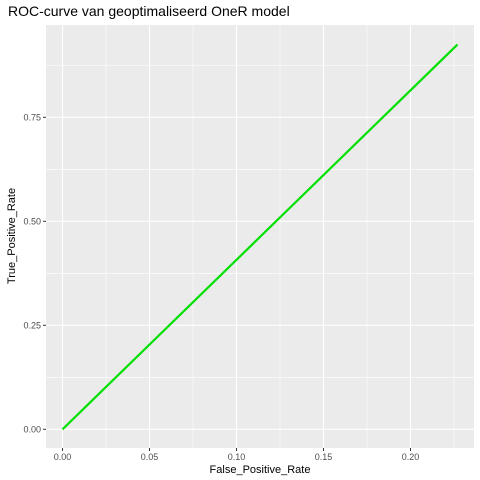  Describe the element at coordinates (32, 325) in the screenshot. I see `y-tick-label: 0.25` at that location.